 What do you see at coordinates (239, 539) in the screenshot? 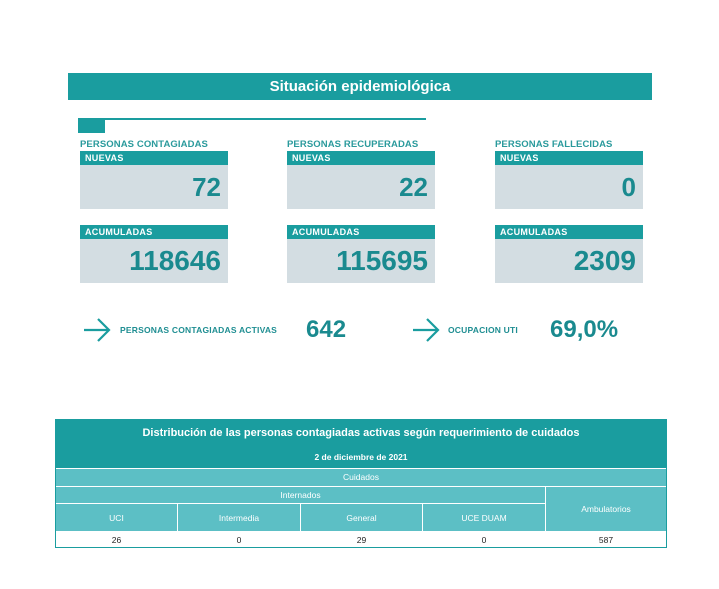
I see `table-cell-intermedia: 0` at bounding box center [239, 539].